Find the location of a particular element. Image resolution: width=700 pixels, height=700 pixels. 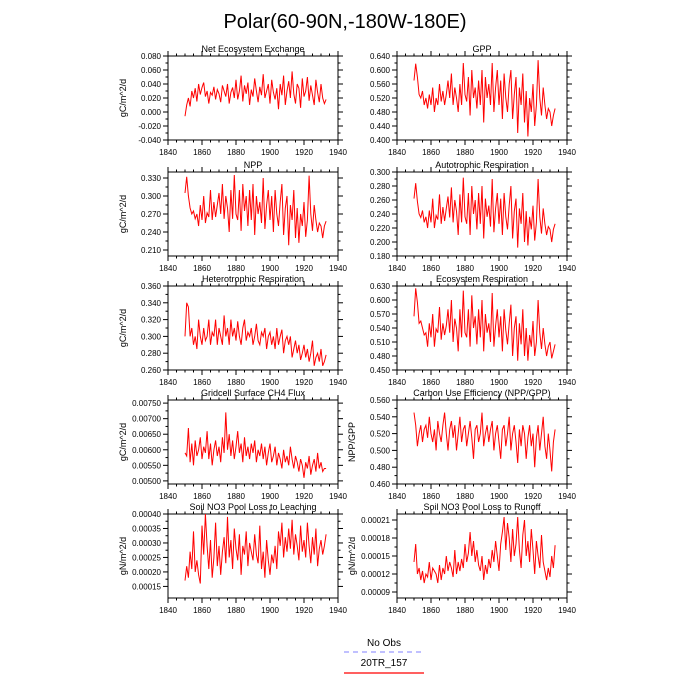

y-axis-label: gN/m^2/d is located at coordinates (352, 556).